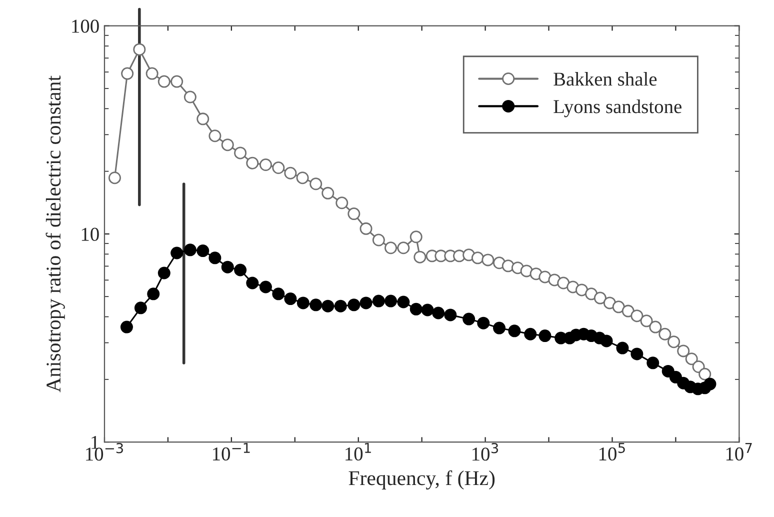 This screenshot has width=774, height=517. What do you see at coordinates (605, 79) in the screenshot?
I see `legend-label: Bakken shale` at bounding box center [605, 79].